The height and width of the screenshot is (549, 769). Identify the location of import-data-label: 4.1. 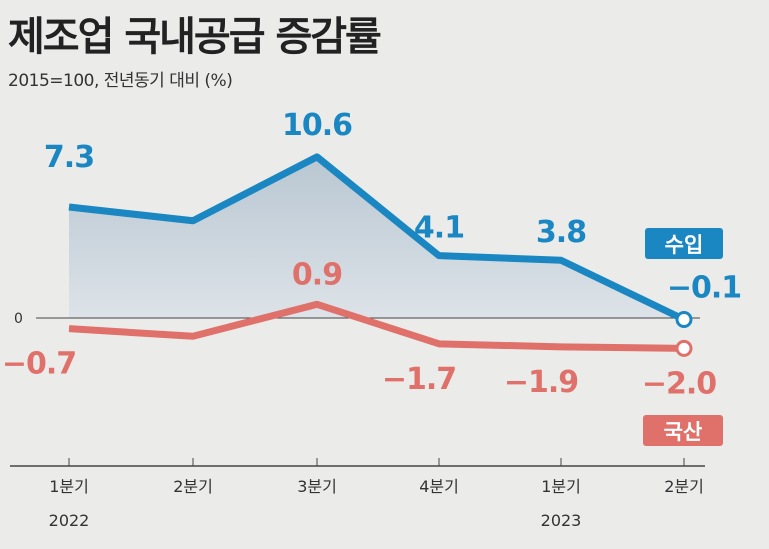
(439, 228).